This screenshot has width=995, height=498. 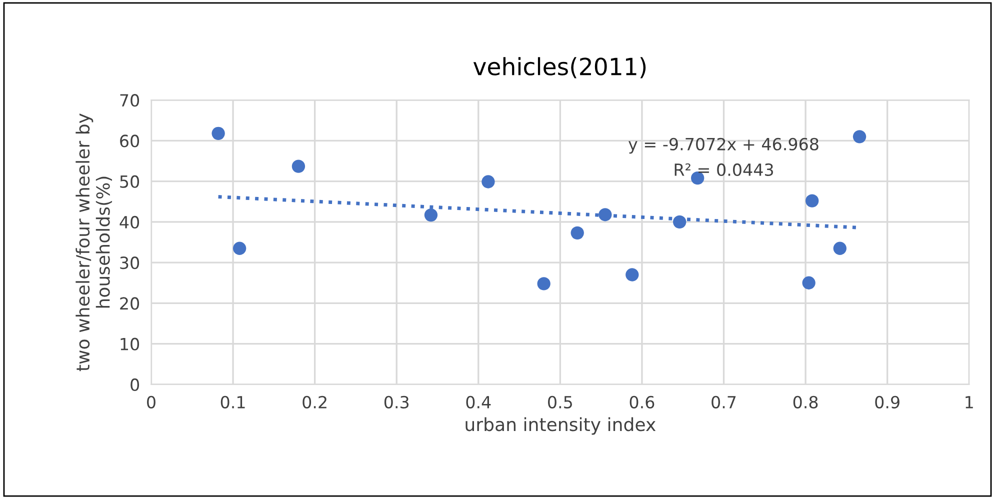 I want to click on x-tick-label: 0.9, so click(x=887, y=402).